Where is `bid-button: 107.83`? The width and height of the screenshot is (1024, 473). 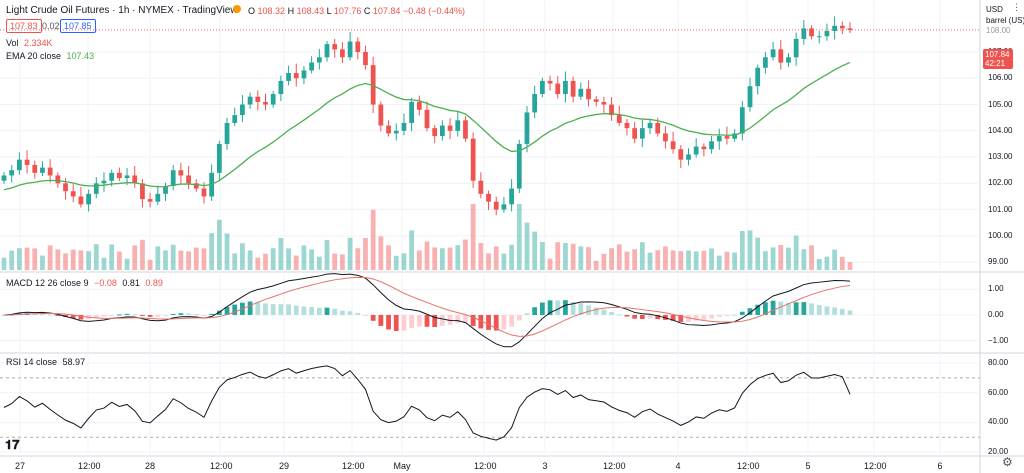
bid-button: 107.83 is located at coordinates (24, 26).